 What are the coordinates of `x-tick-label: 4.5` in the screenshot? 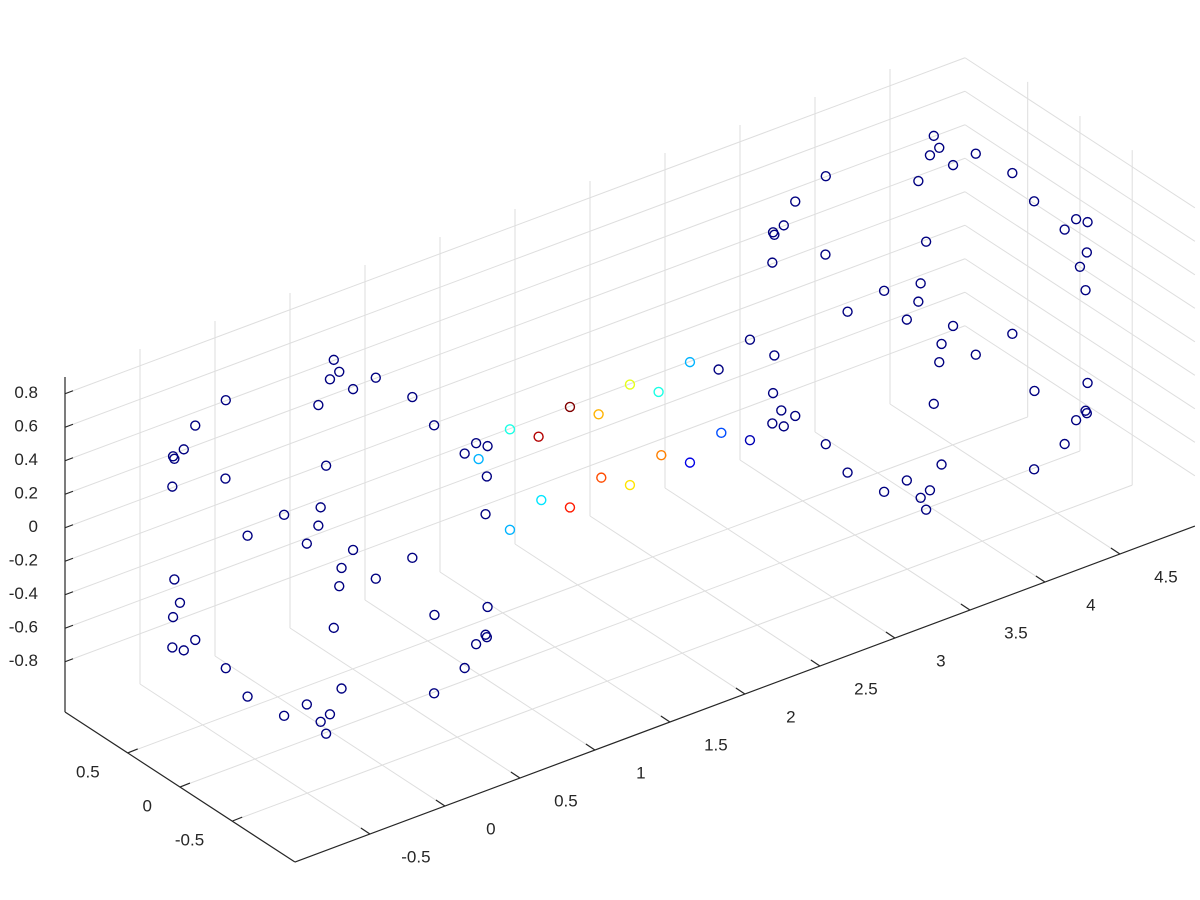 It's located at (1166, 577).